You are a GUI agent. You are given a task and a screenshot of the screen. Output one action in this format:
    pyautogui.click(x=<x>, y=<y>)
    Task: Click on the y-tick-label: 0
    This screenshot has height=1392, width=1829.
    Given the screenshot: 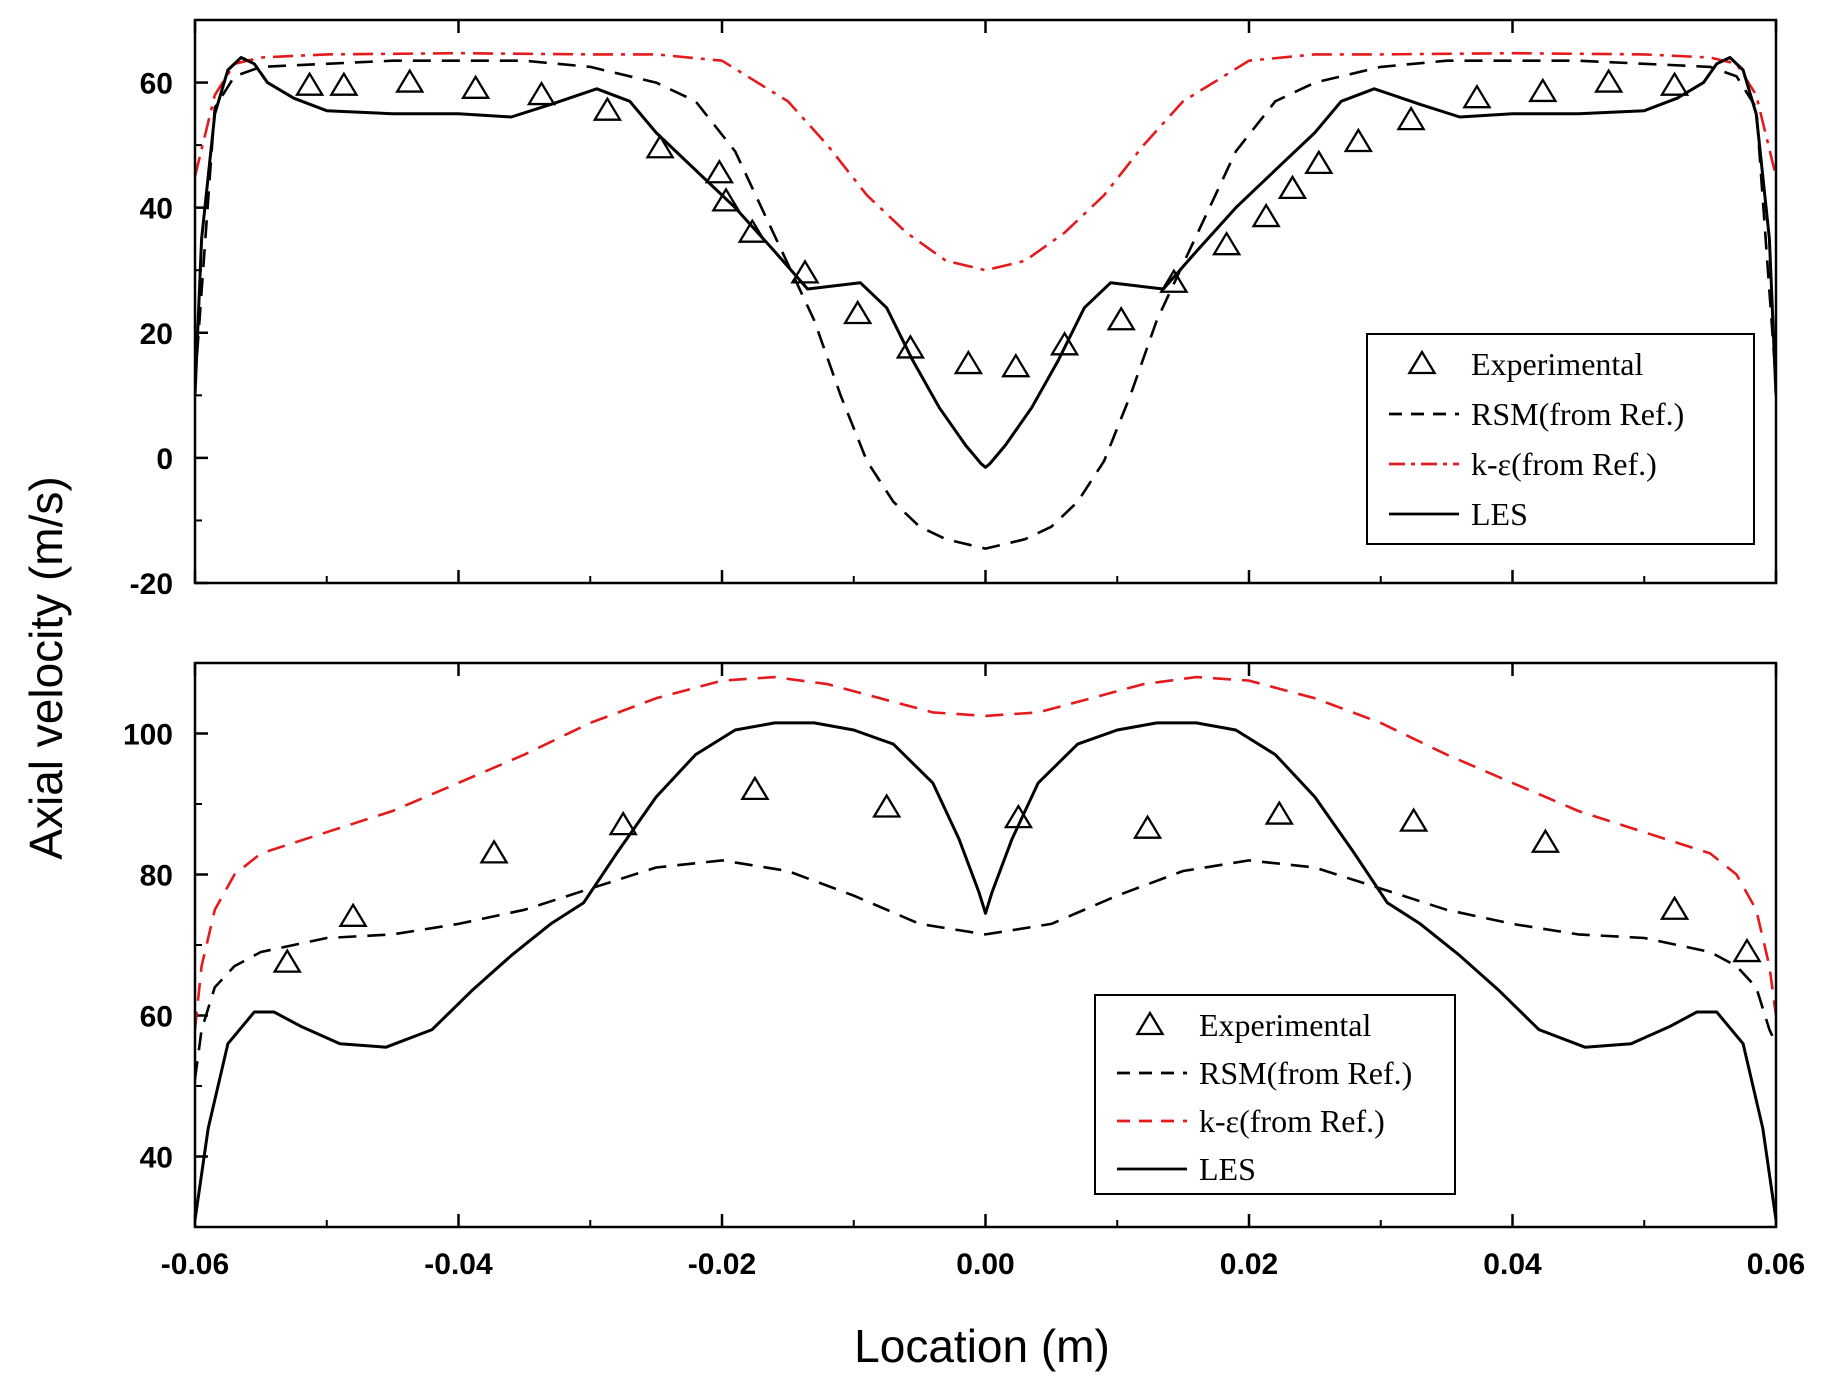 What is the action you would take?
    pyautogui.click(x=164, y=459)
    